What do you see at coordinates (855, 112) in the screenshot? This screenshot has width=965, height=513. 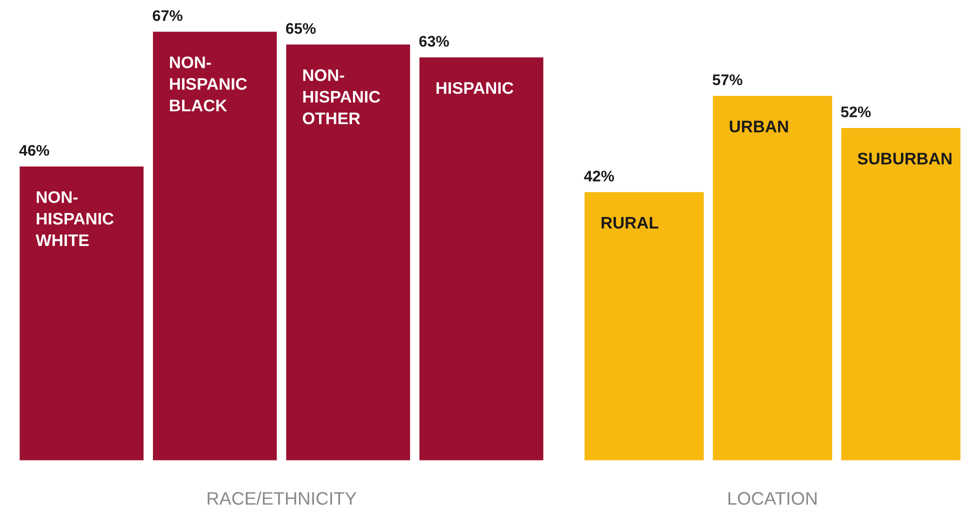 I see `data-label: 52%` at bounding box center [855, 112].